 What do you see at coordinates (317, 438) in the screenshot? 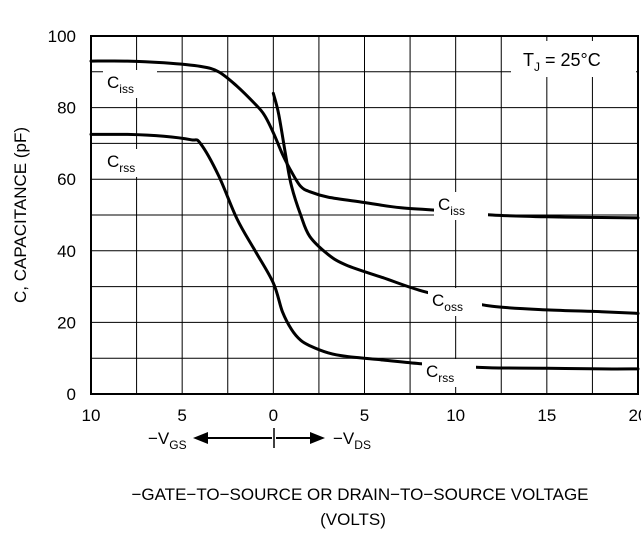
I see `vds-arrow-head` at bounding box center [317, 438].